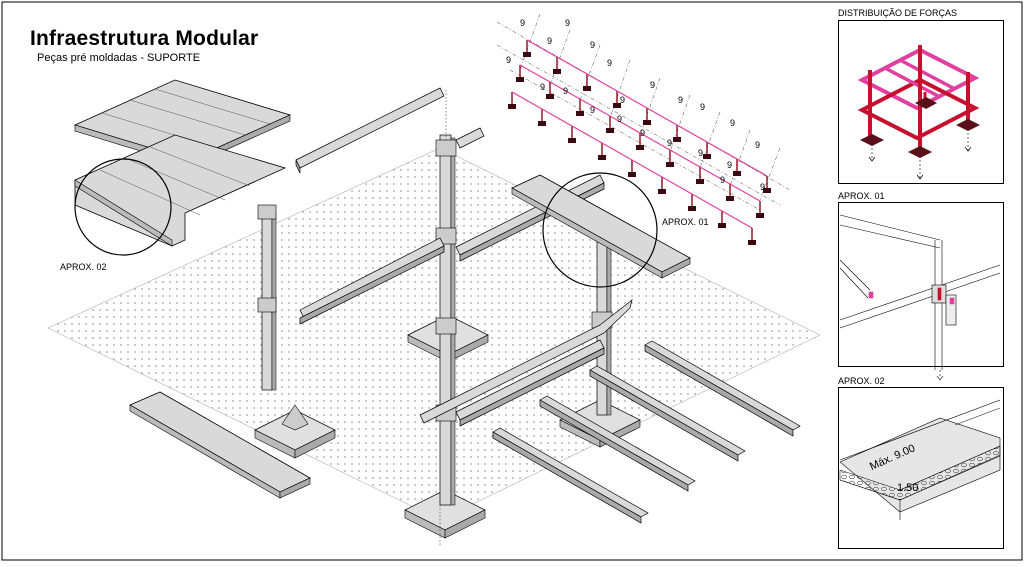 The width and height of the screenshot is (1024, 567). Describe the element at coordinates (443, 317) in the screenshot. I see `projection-lines` at that location.